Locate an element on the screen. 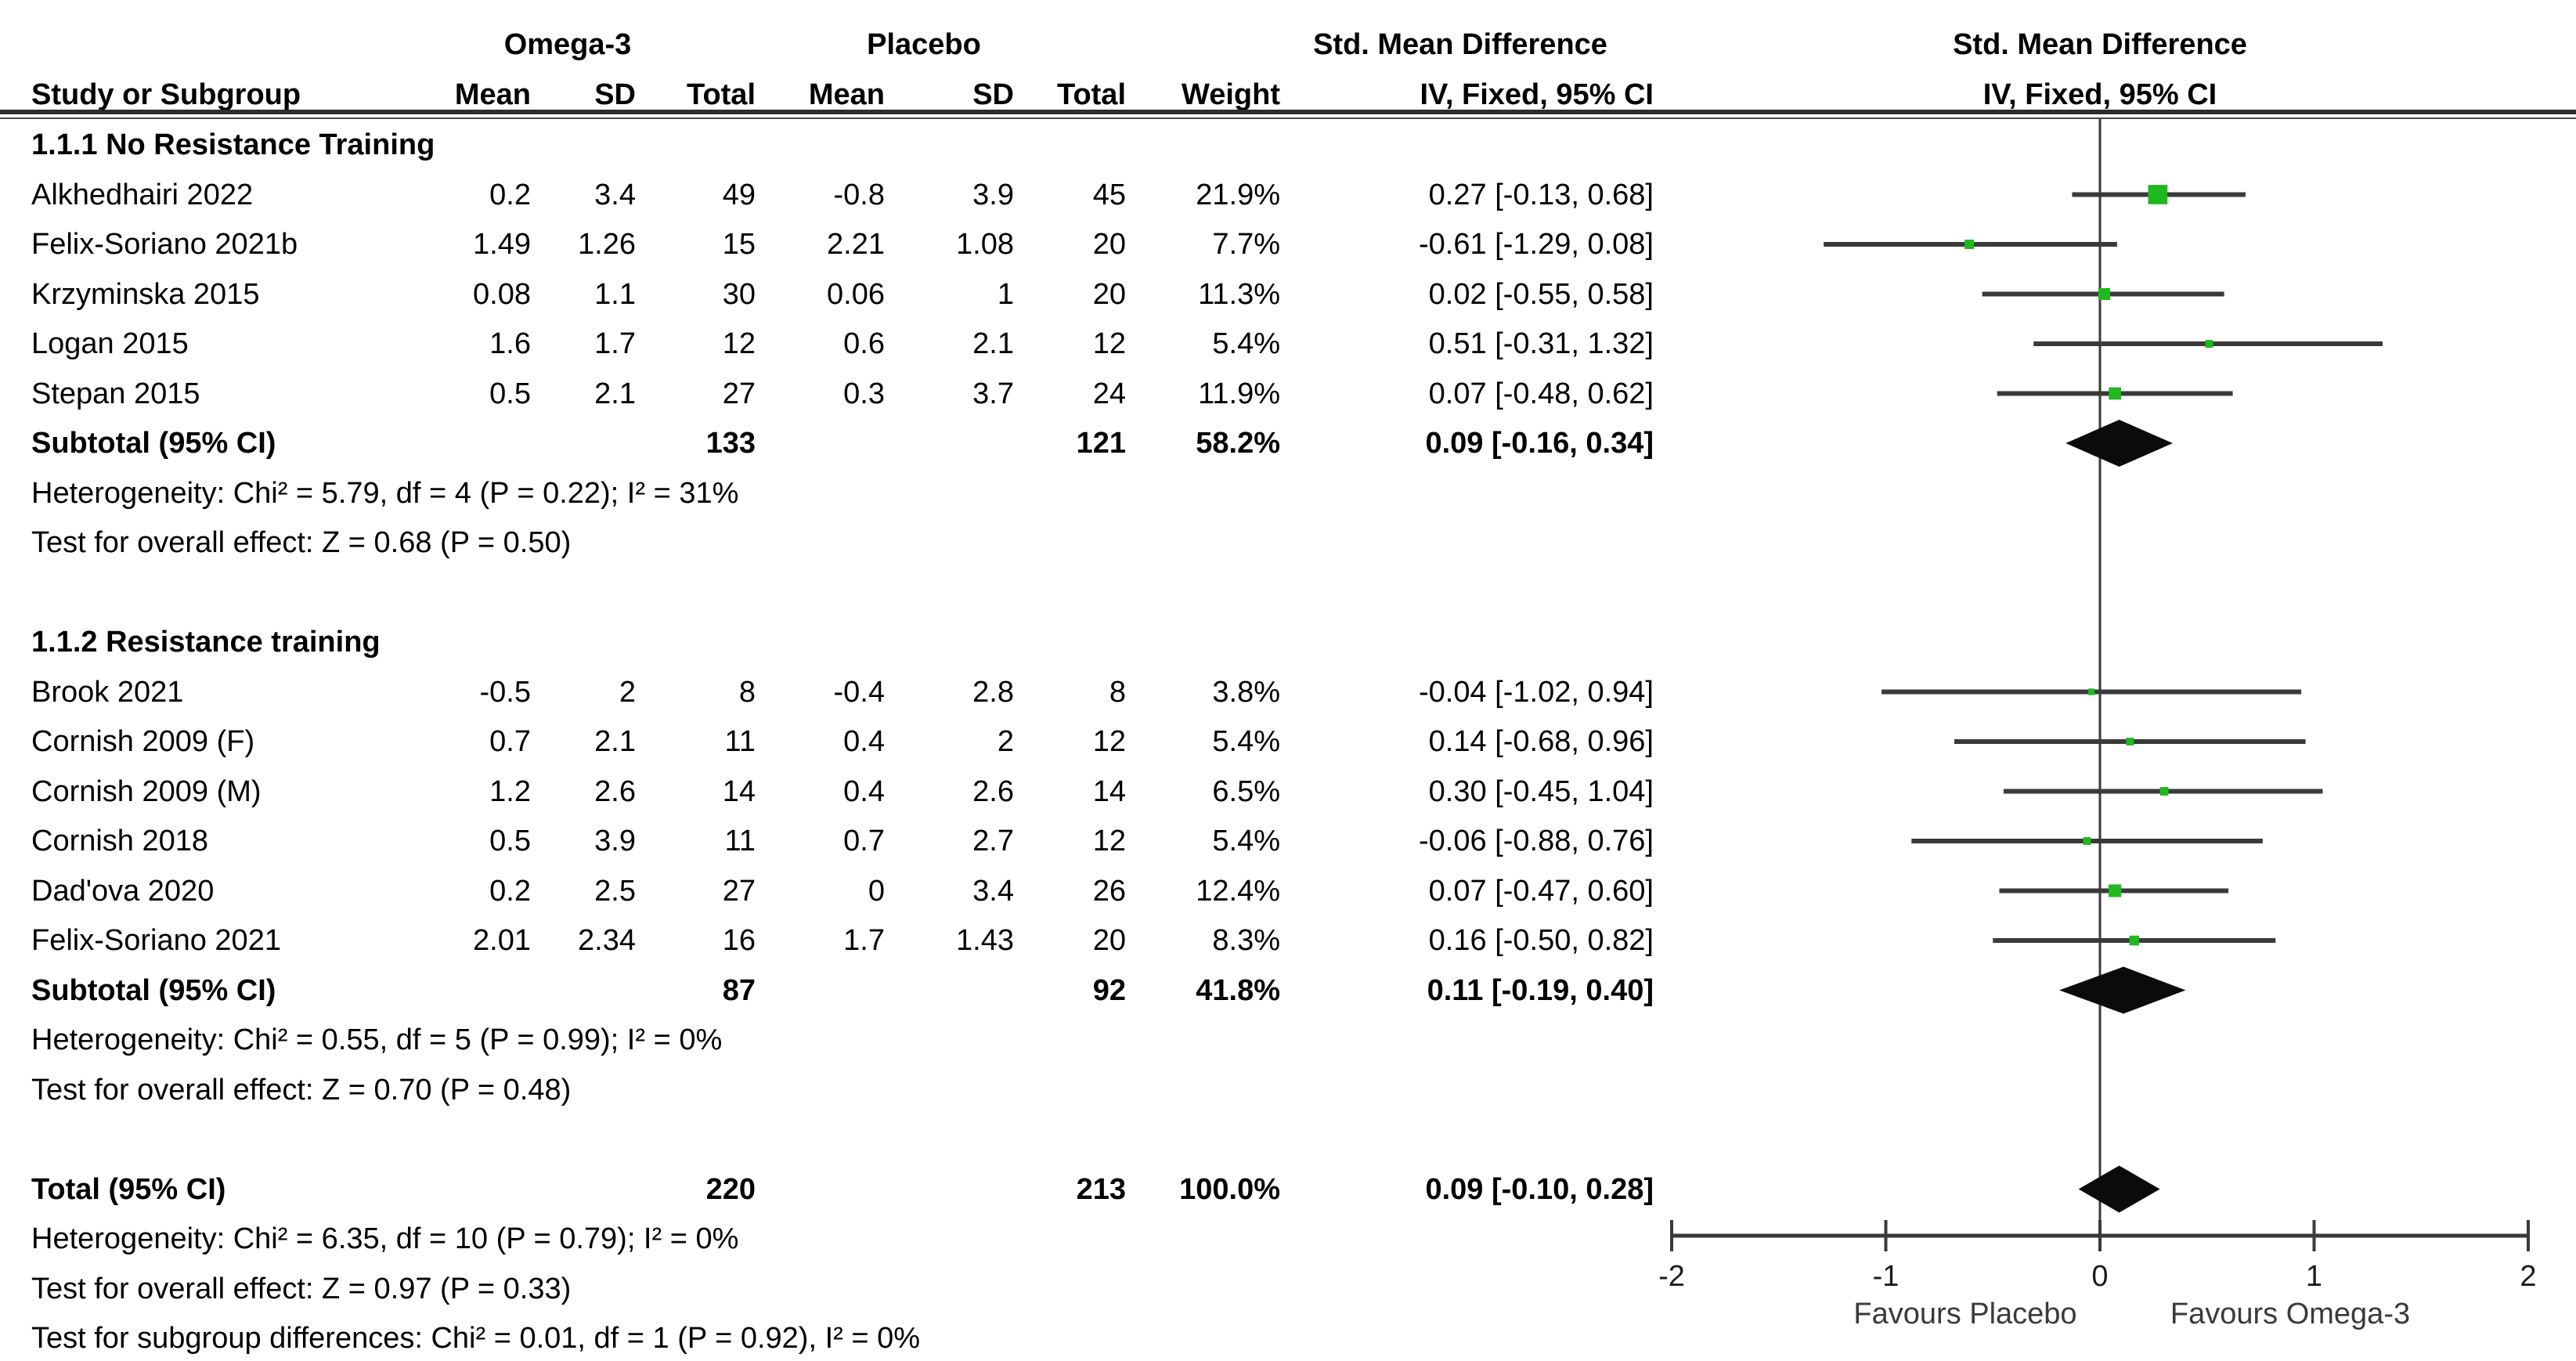 The image size is (2576, 1361). total-diamond is located at coordinates (2119, 1189).